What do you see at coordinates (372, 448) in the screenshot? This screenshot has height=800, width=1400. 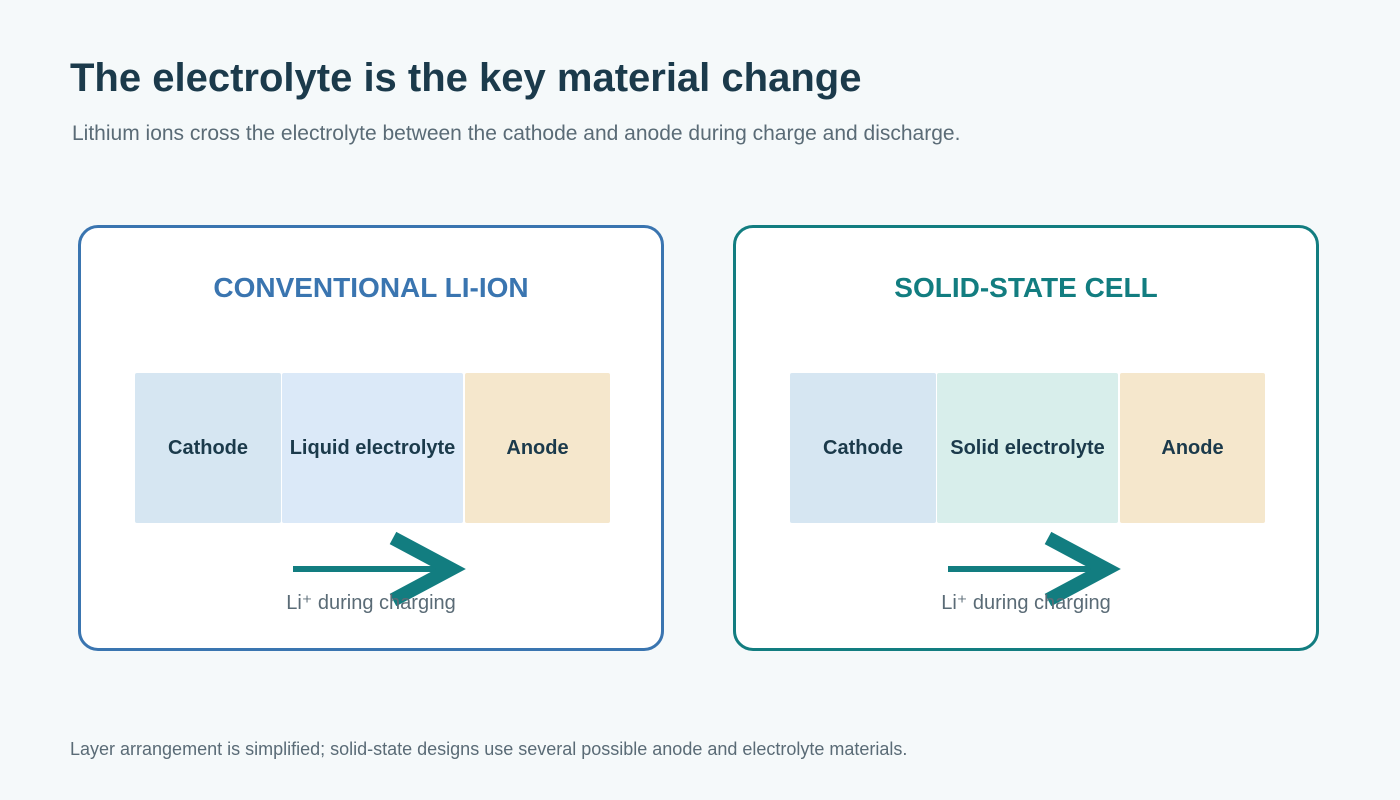 I see `layer: Liquid electrolyte` at bounding box center [372, 448].